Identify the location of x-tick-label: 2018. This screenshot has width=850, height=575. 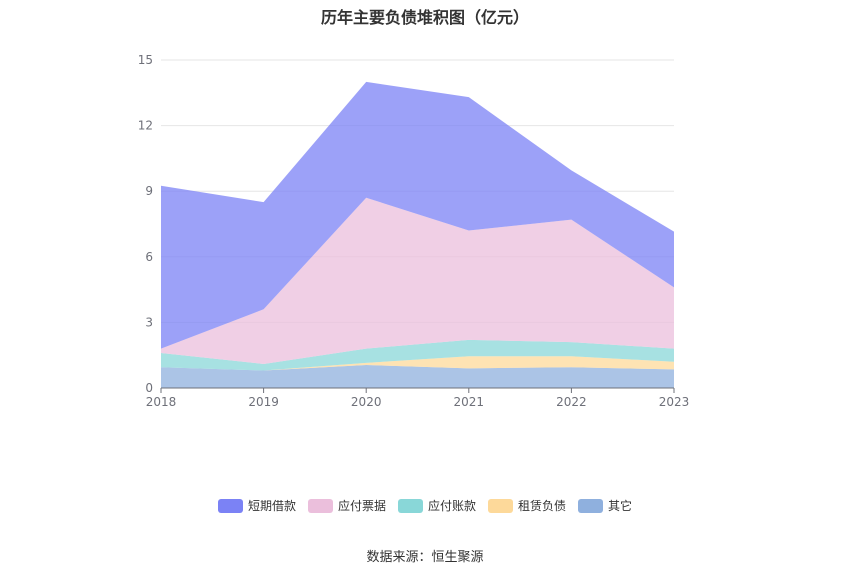
(161, 402).